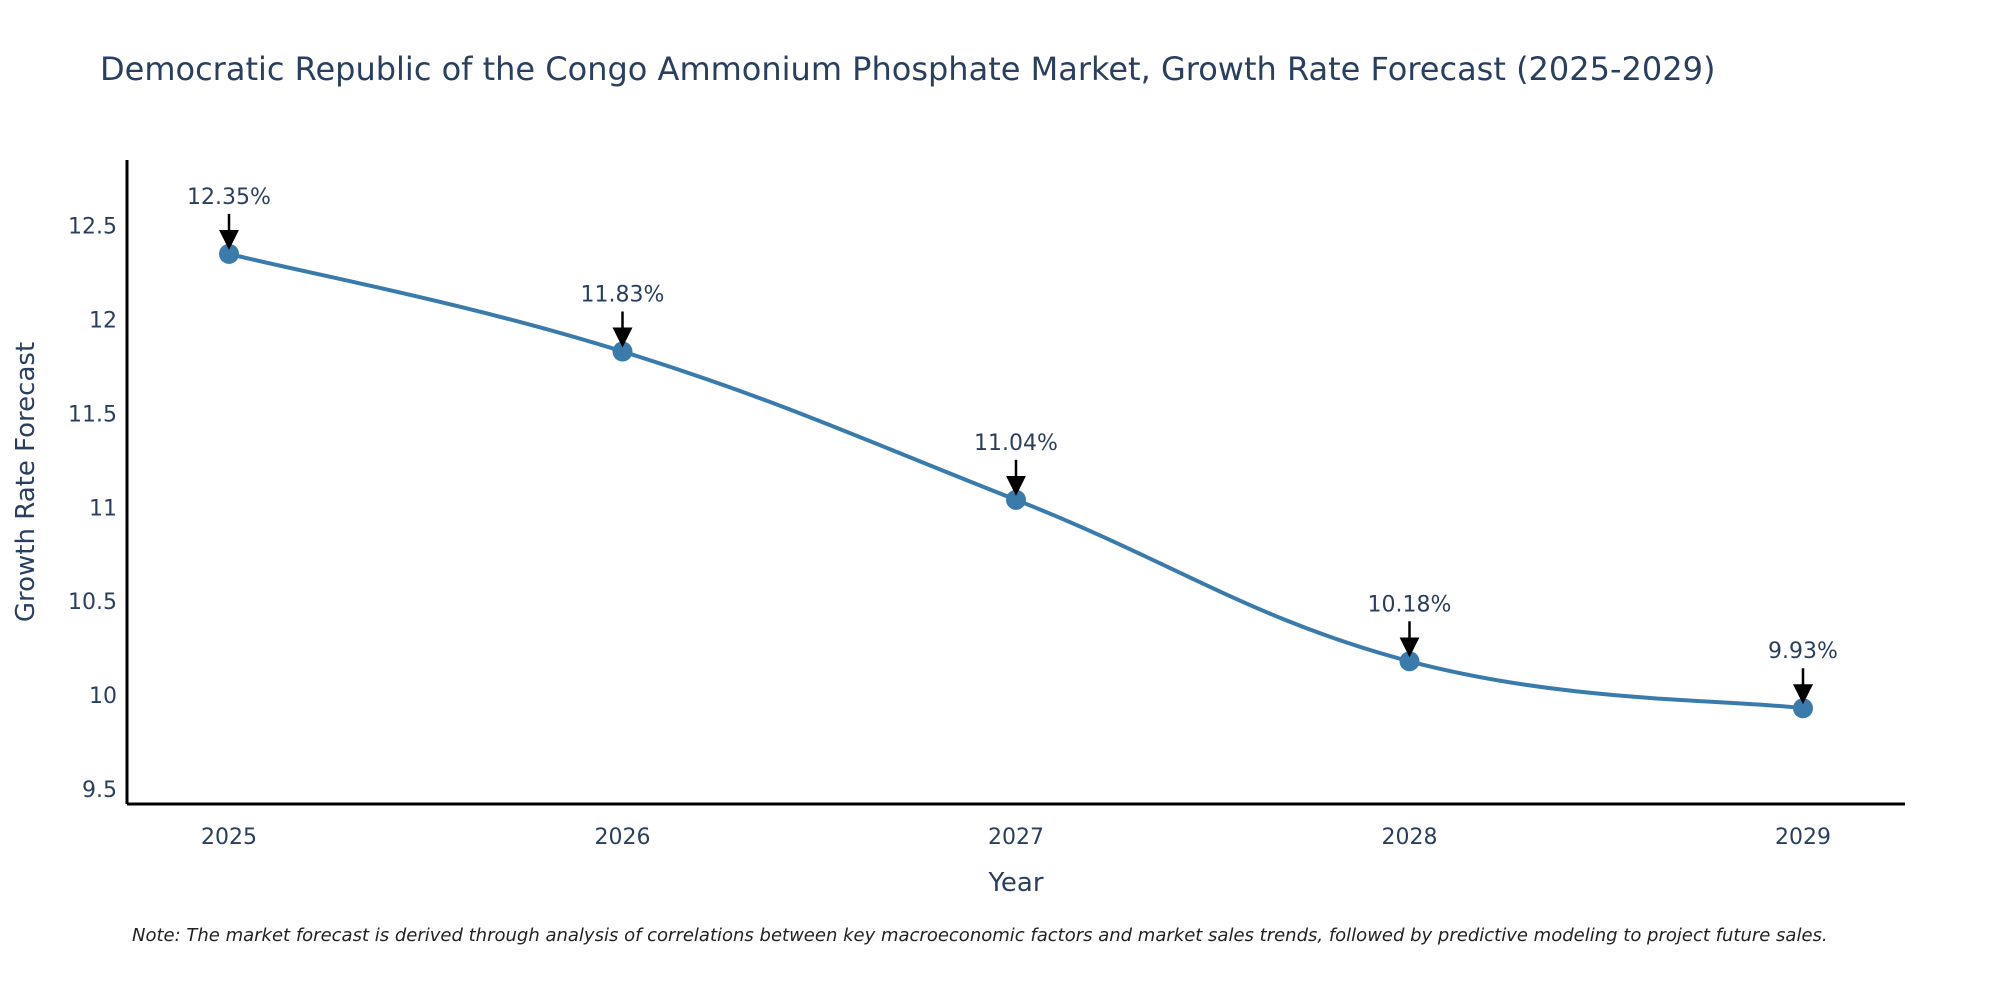  Describe the element at coordinates (92, 414) in the screenshot. I see `y-tick-label: 11.5` at that location.